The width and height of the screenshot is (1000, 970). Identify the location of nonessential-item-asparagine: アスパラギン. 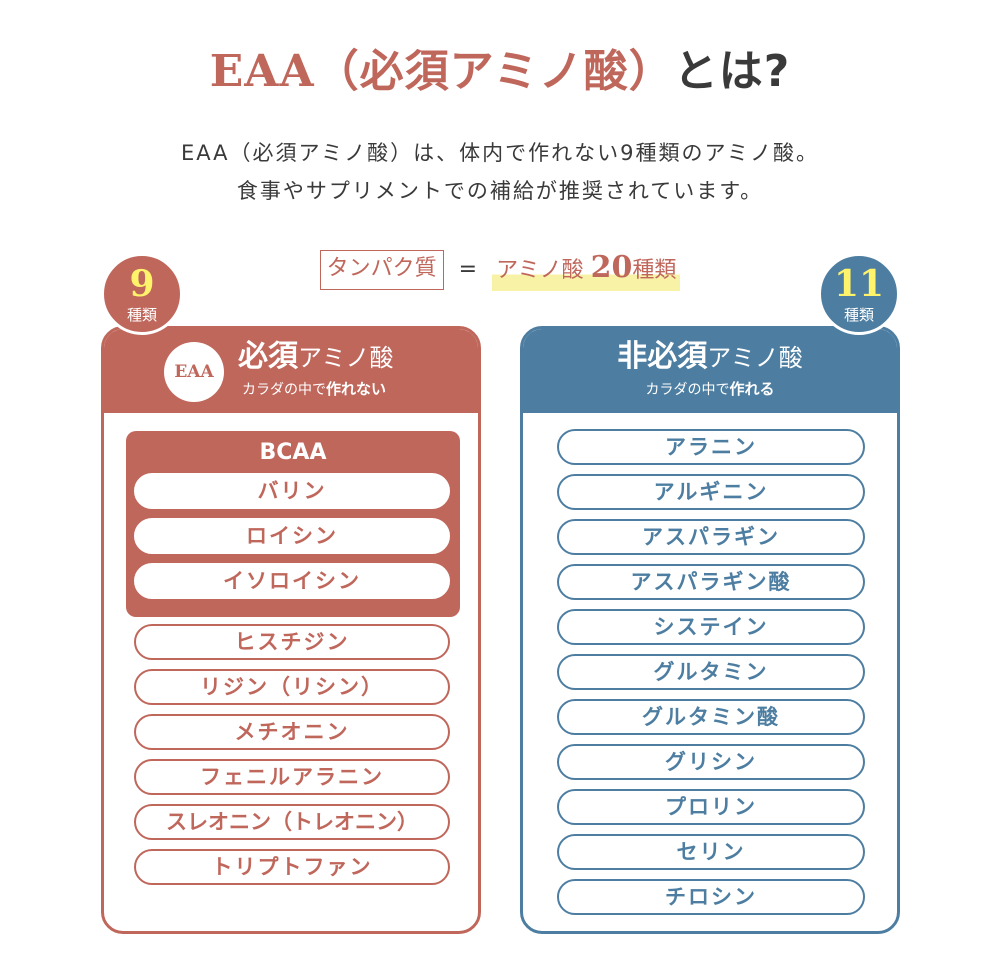
(711, 537).